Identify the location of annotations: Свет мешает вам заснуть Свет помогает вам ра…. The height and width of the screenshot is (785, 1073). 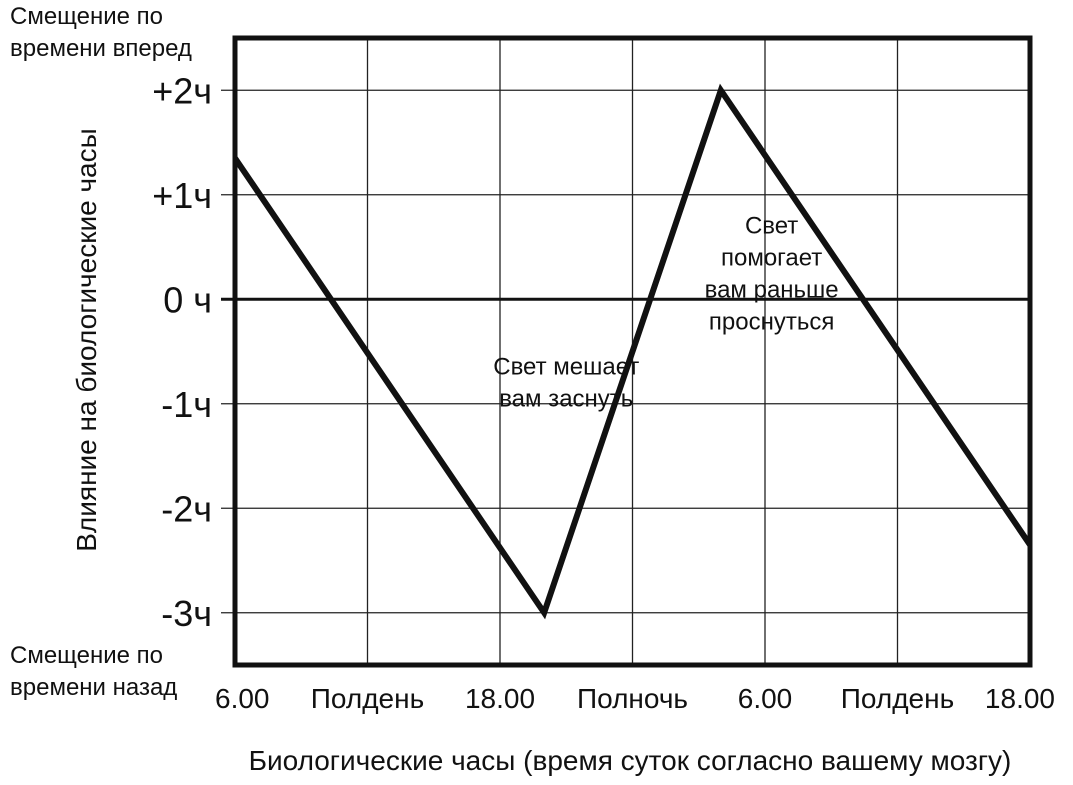
(665, 312).